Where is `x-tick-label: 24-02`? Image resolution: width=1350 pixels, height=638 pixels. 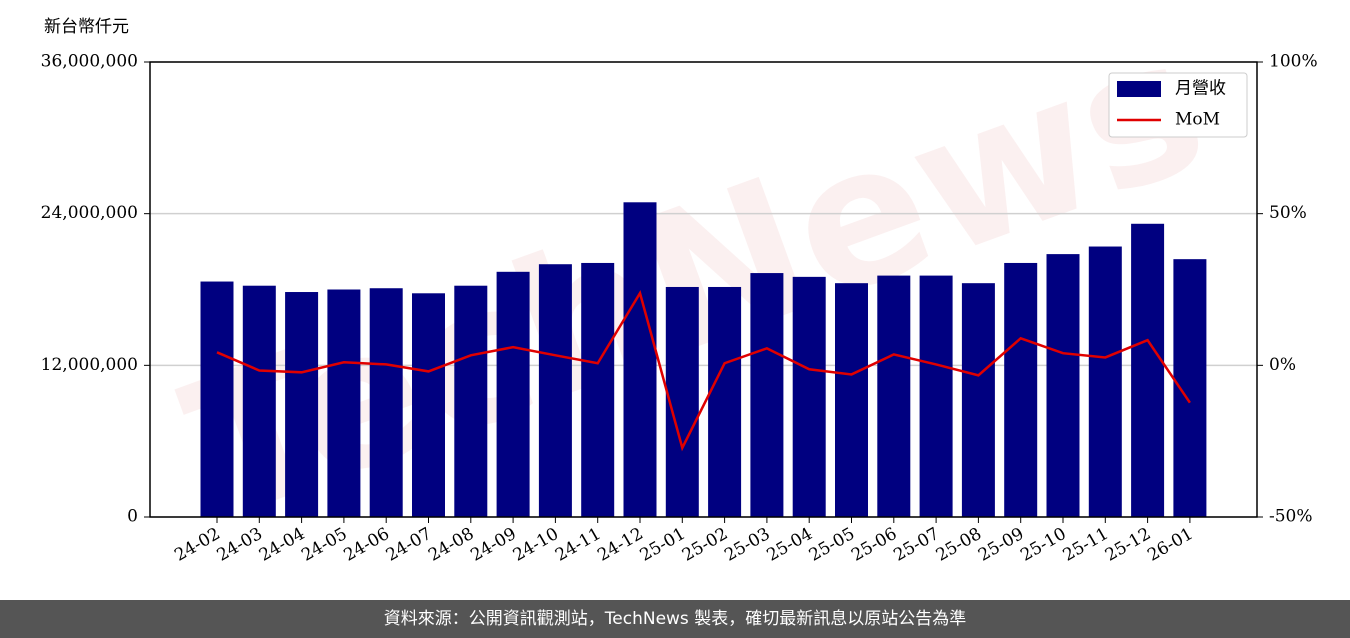
x-tick-label: 24-02 is located at coordinates (197, 545).